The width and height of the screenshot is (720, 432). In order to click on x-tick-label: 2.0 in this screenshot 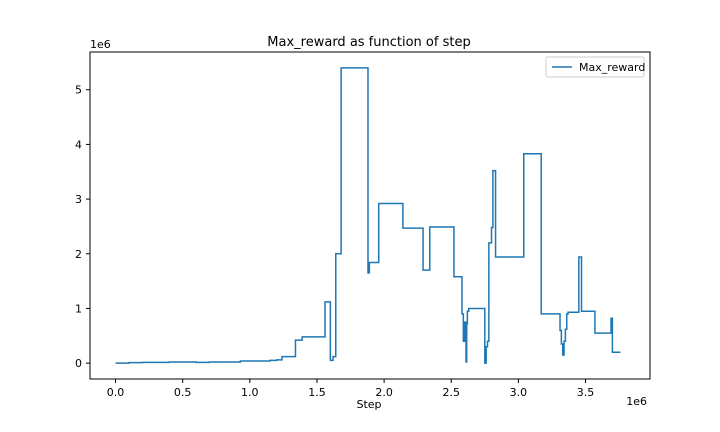, I will do `click(384, 392)`.